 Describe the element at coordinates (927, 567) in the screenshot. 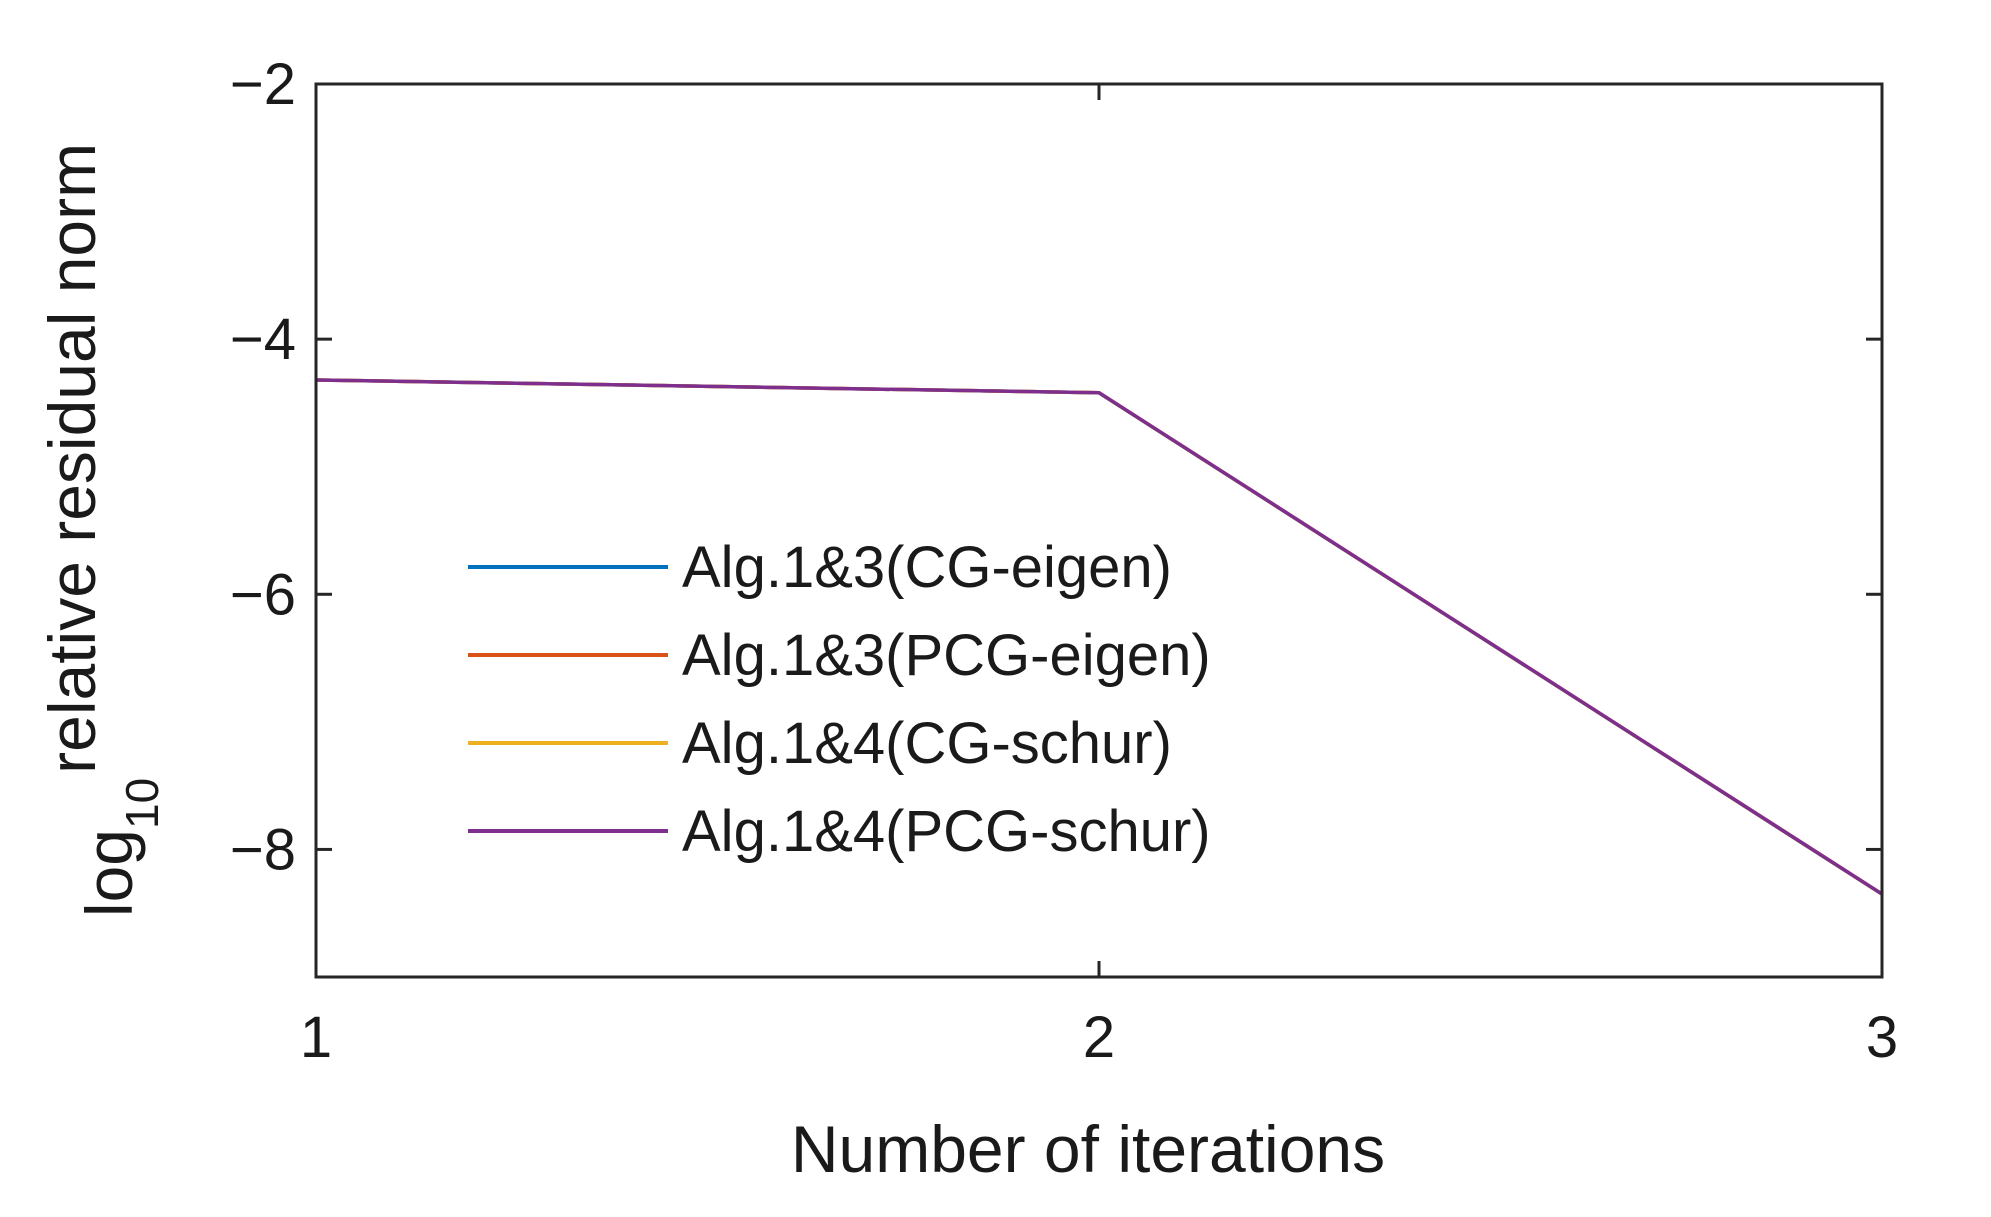

I see `legend-label: Alg.1&3(CG-eigen)` at that location.